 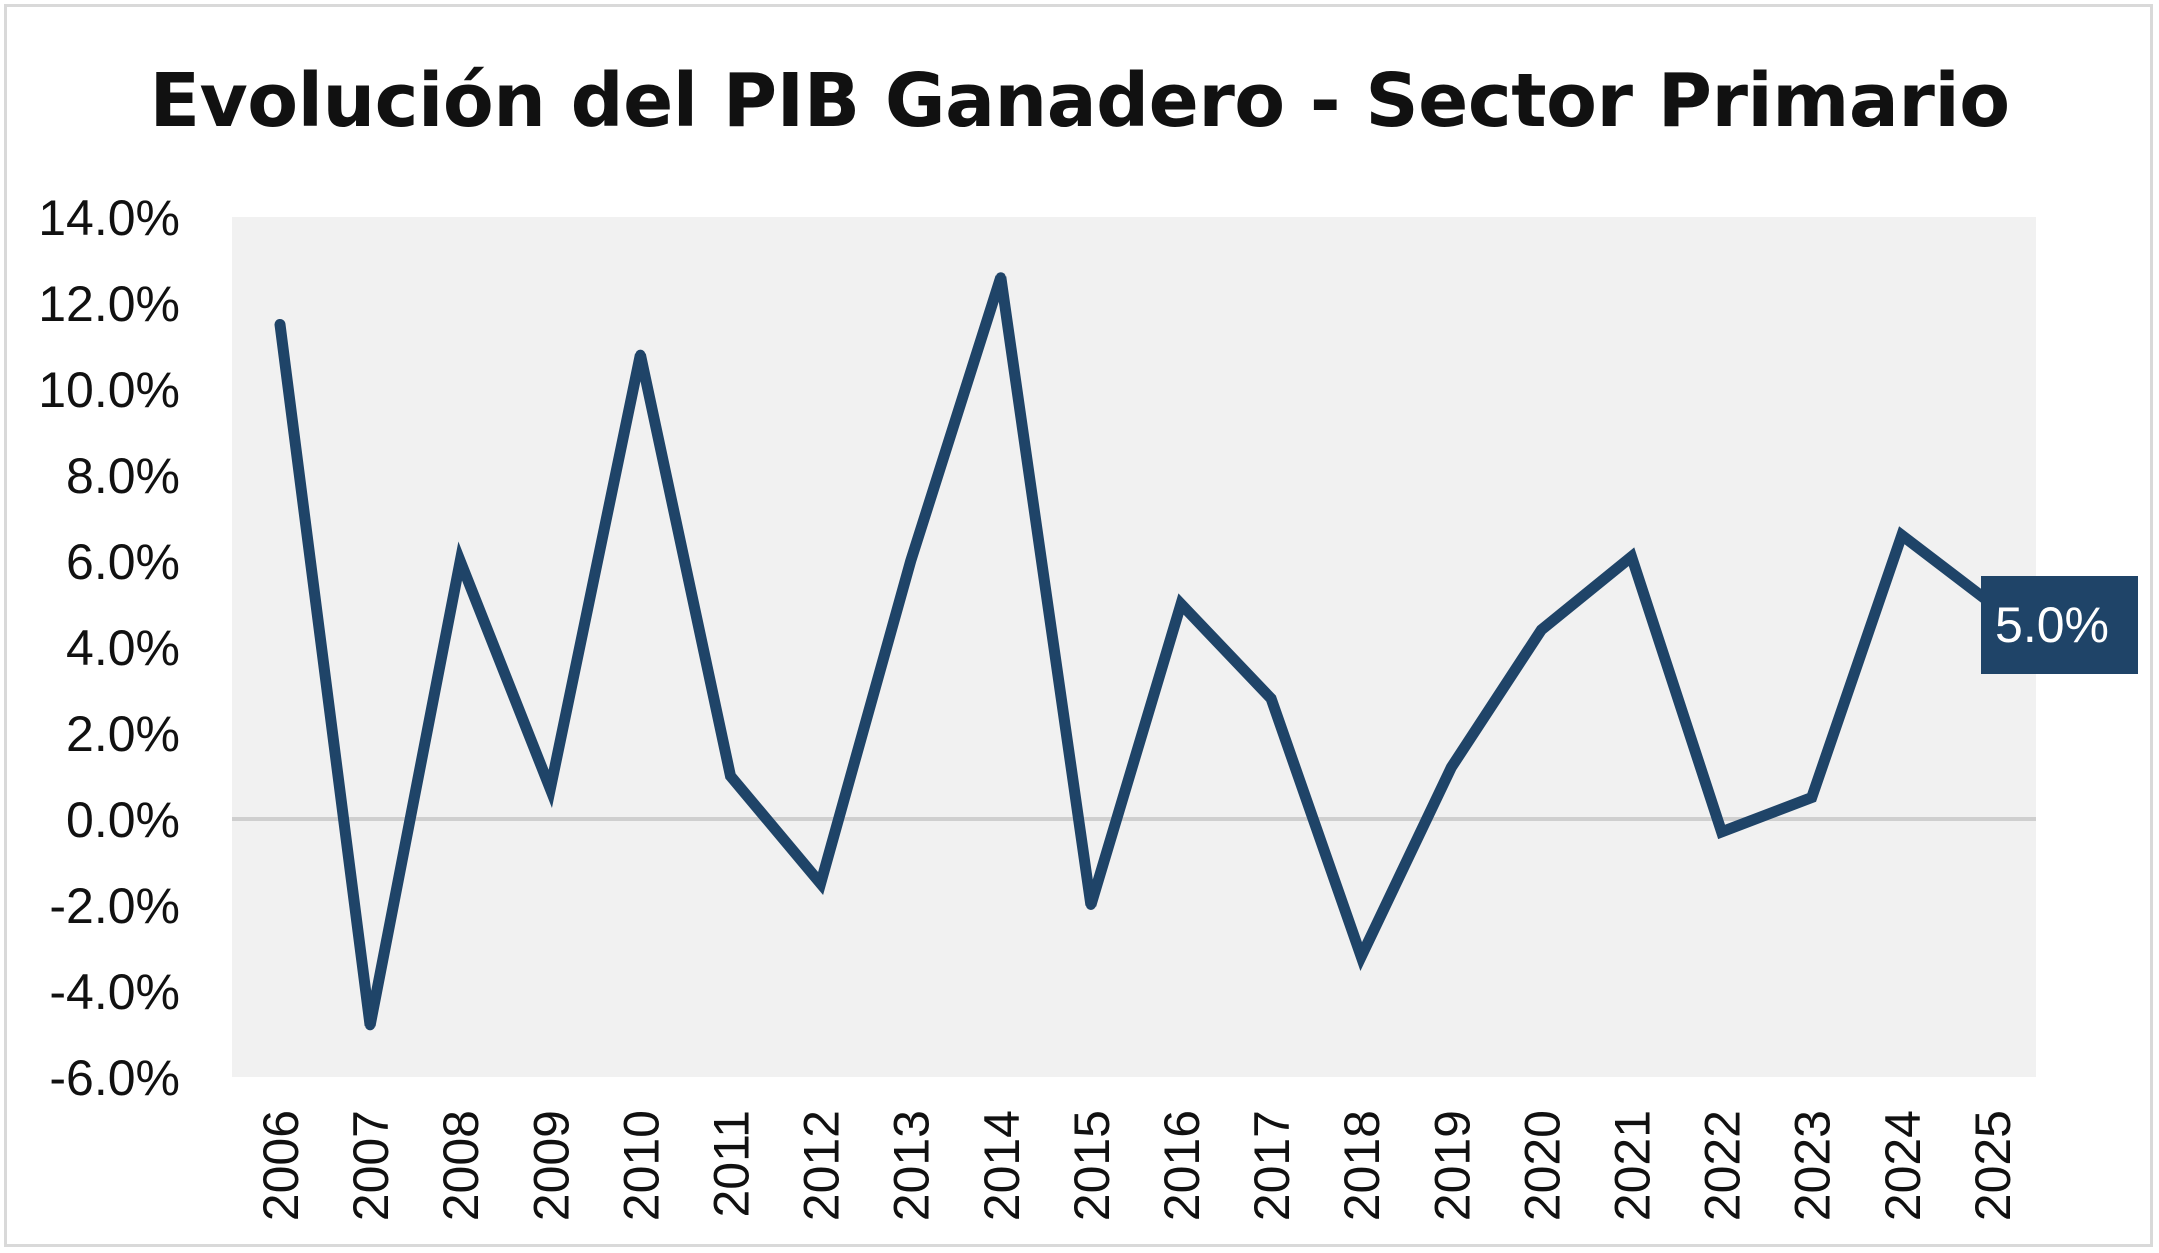 What do you see at coordinates (281, 1165) in the screenshot?
I see `x-tick-label: 2006` at bounding box center [281, 1165].